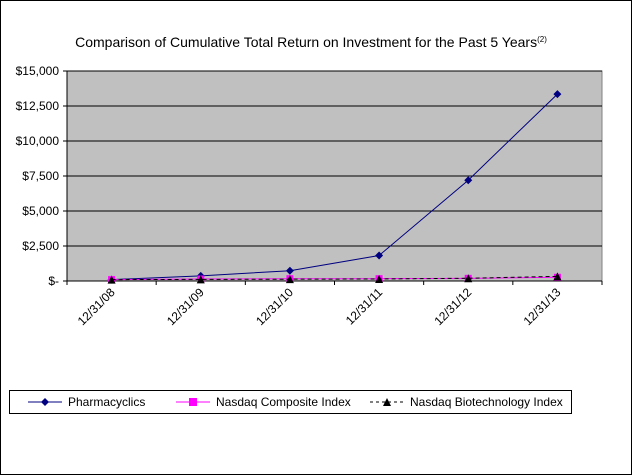 Image resolution: width=632 pixels, height=475 pixels. What do you see at coordinates (274, 306) in the screenshot?
I see `x-tick-label: 12/31/10` at bounding box center [274, 306].